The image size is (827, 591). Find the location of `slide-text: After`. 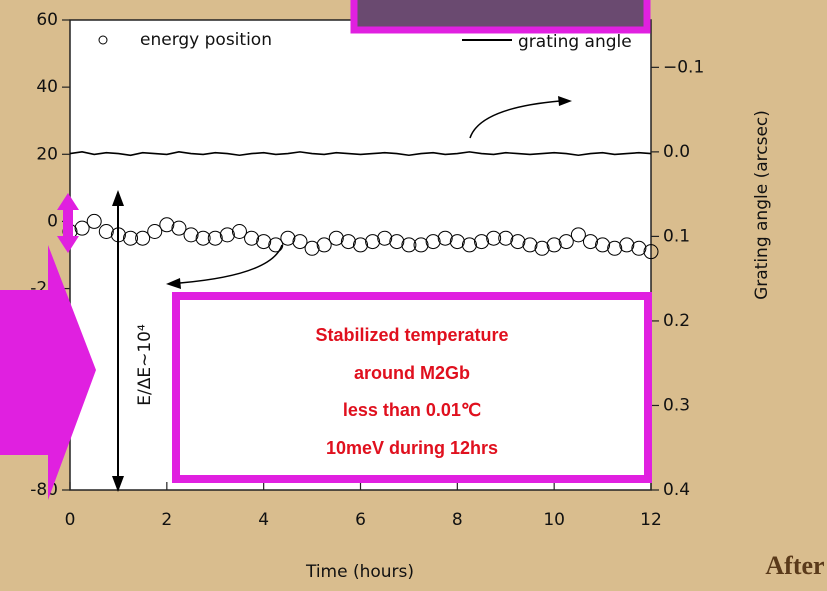

slide-text: After is located at coordinates (794, 565).